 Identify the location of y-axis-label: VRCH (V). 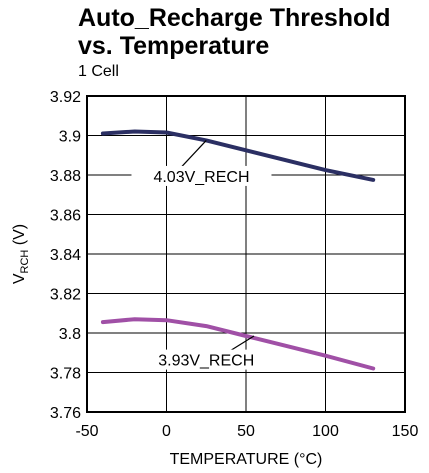
(21, 254).